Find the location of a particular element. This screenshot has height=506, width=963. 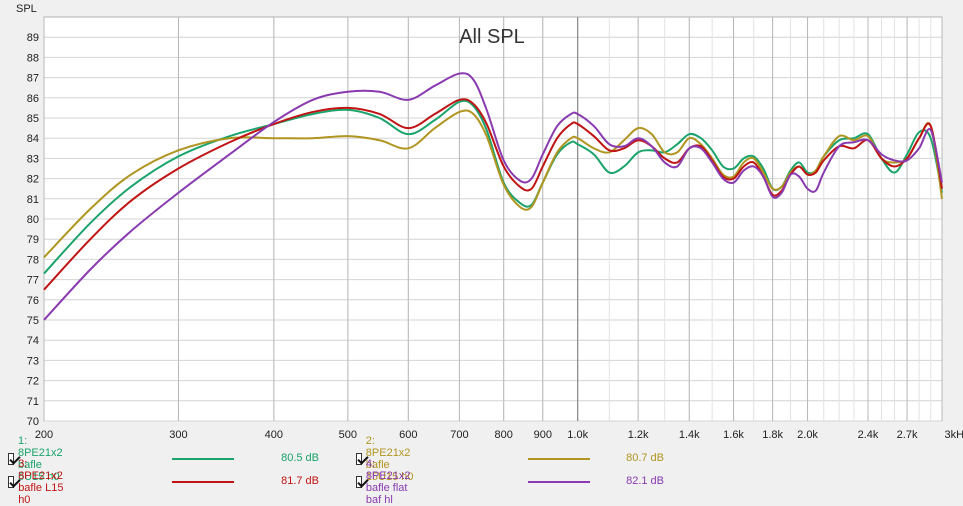

y-tick-labels: 70 71 72 73 74 75 76 77 78 79 80 81 82 83 84 85 86 87 88 89 is located at coordinates (33, 230).